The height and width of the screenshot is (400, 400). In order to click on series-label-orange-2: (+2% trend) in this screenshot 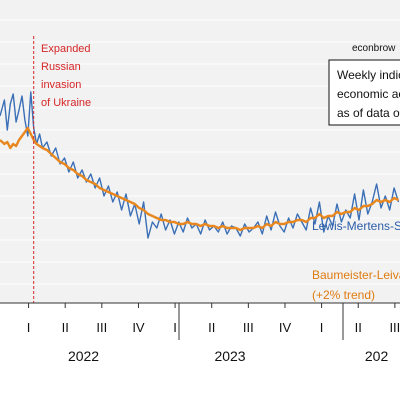, I will do `click(343, 295)`.